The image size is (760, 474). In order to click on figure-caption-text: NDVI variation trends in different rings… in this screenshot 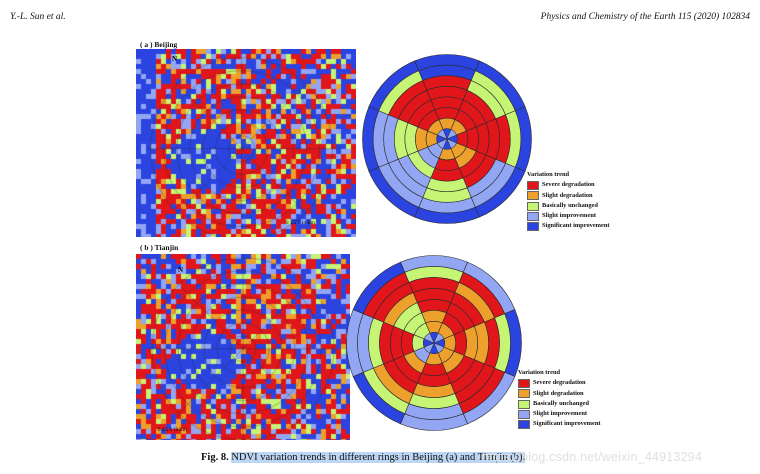, I will do `click(378, 457)`.